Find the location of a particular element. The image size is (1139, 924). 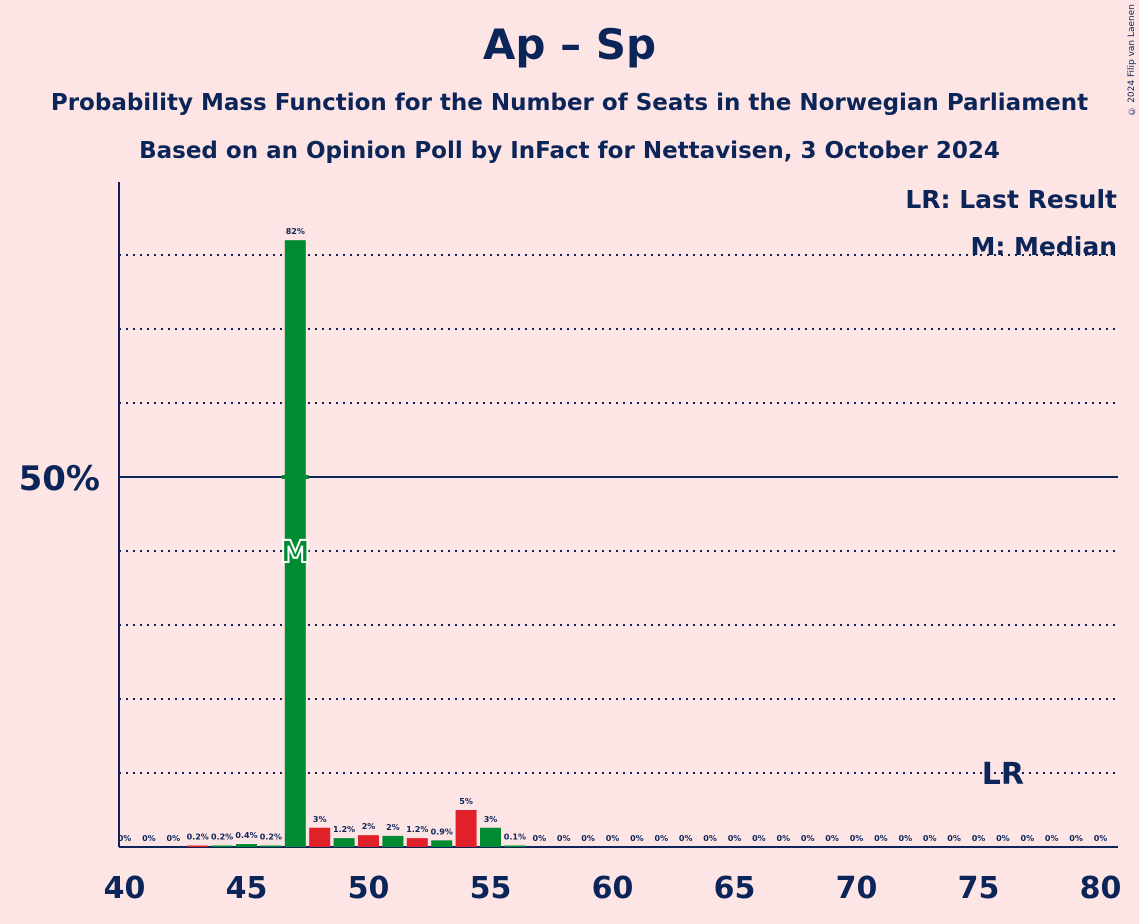

y-tick-label: 50% is located at coordinates (59, 479).